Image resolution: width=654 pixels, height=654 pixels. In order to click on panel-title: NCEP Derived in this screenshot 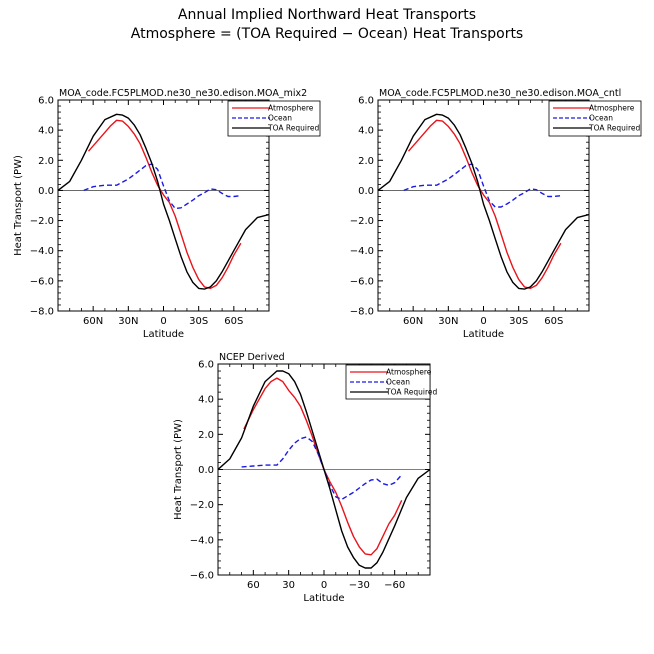, I will do `click(252, 357)`.